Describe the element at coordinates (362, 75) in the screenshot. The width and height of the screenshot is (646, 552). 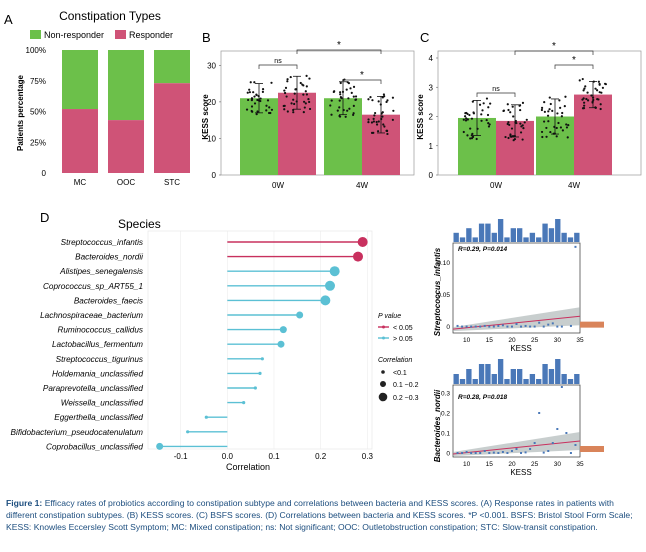
I see `bracket-4w-label: *` at that location.